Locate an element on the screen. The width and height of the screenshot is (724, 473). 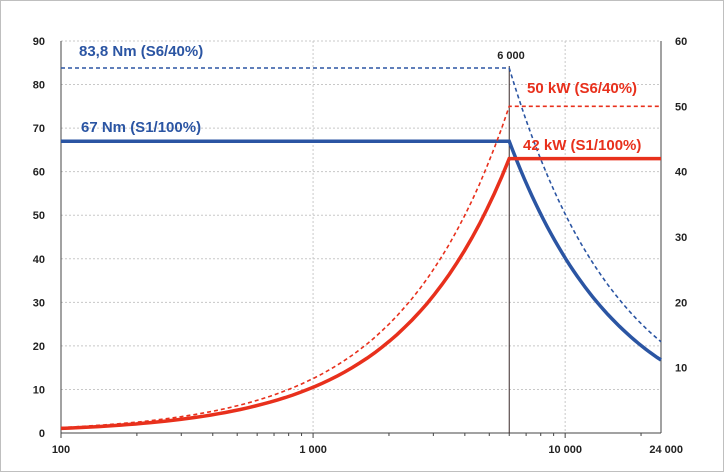
x-tick-label: 10 000 is located at coordinates (565, 450).